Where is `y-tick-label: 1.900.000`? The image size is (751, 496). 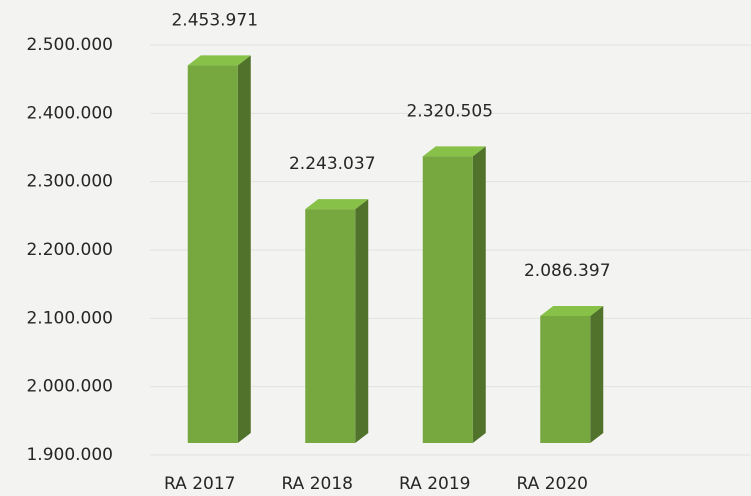 y-tick-label: 1.900.000 is located at coordinates (69, 455).